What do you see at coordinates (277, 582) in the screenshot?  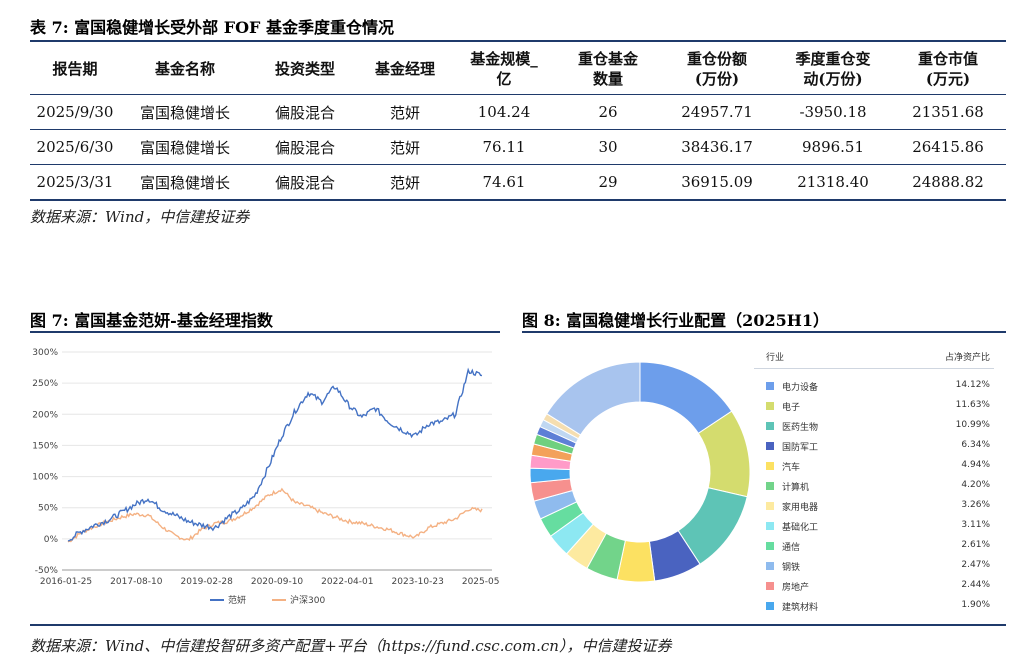 I see `x-tick-label: 2020-09-10` at bounding box center [277, 582].